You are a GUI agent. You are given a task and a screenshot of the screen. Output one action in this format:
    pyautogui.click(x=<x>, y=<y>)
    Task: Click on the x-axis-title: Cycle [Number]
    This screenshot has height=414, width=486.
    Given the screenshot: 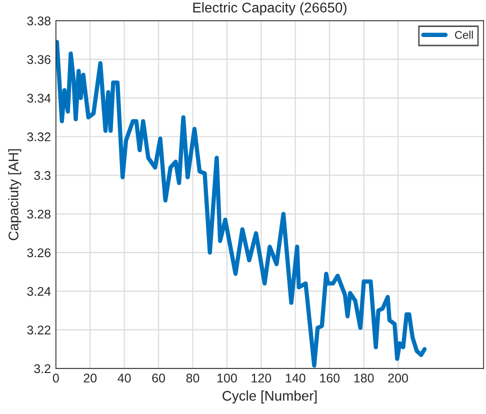 What is the action you would take?
    pyautogui.click(x=269, y=397)
    